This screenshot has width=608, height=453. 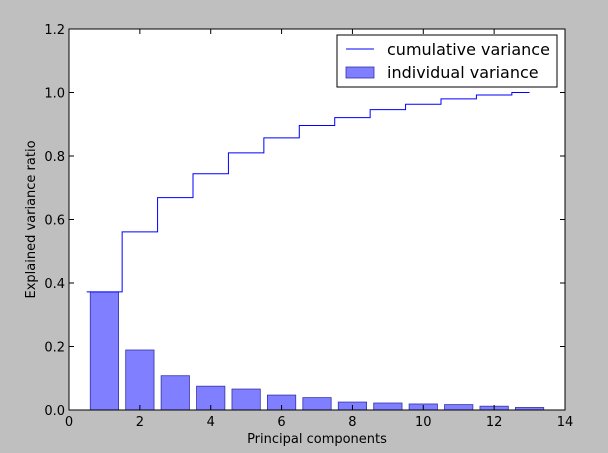 I want to click on x-axis-label: Principal components, so click(x=317, y=439).